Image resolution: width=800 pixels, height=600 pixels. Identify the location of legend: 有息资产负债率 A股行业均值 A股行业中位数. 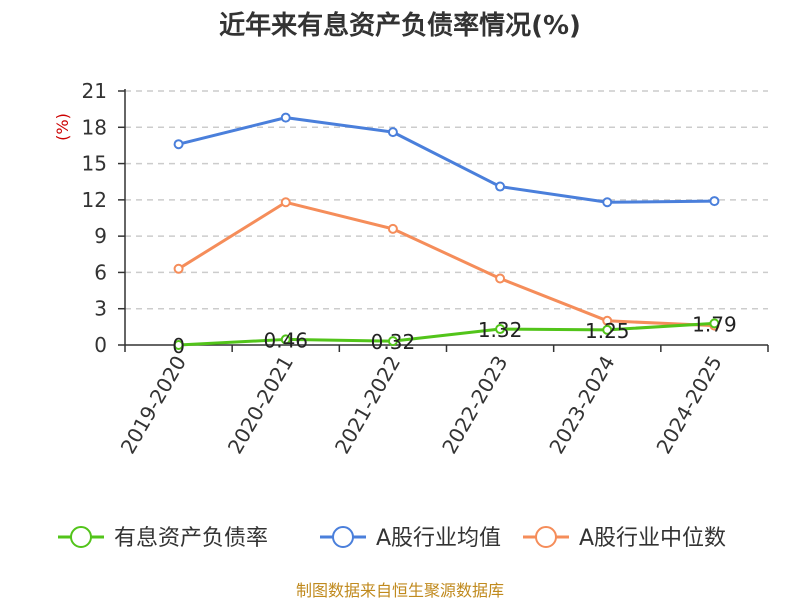
(392, 538).